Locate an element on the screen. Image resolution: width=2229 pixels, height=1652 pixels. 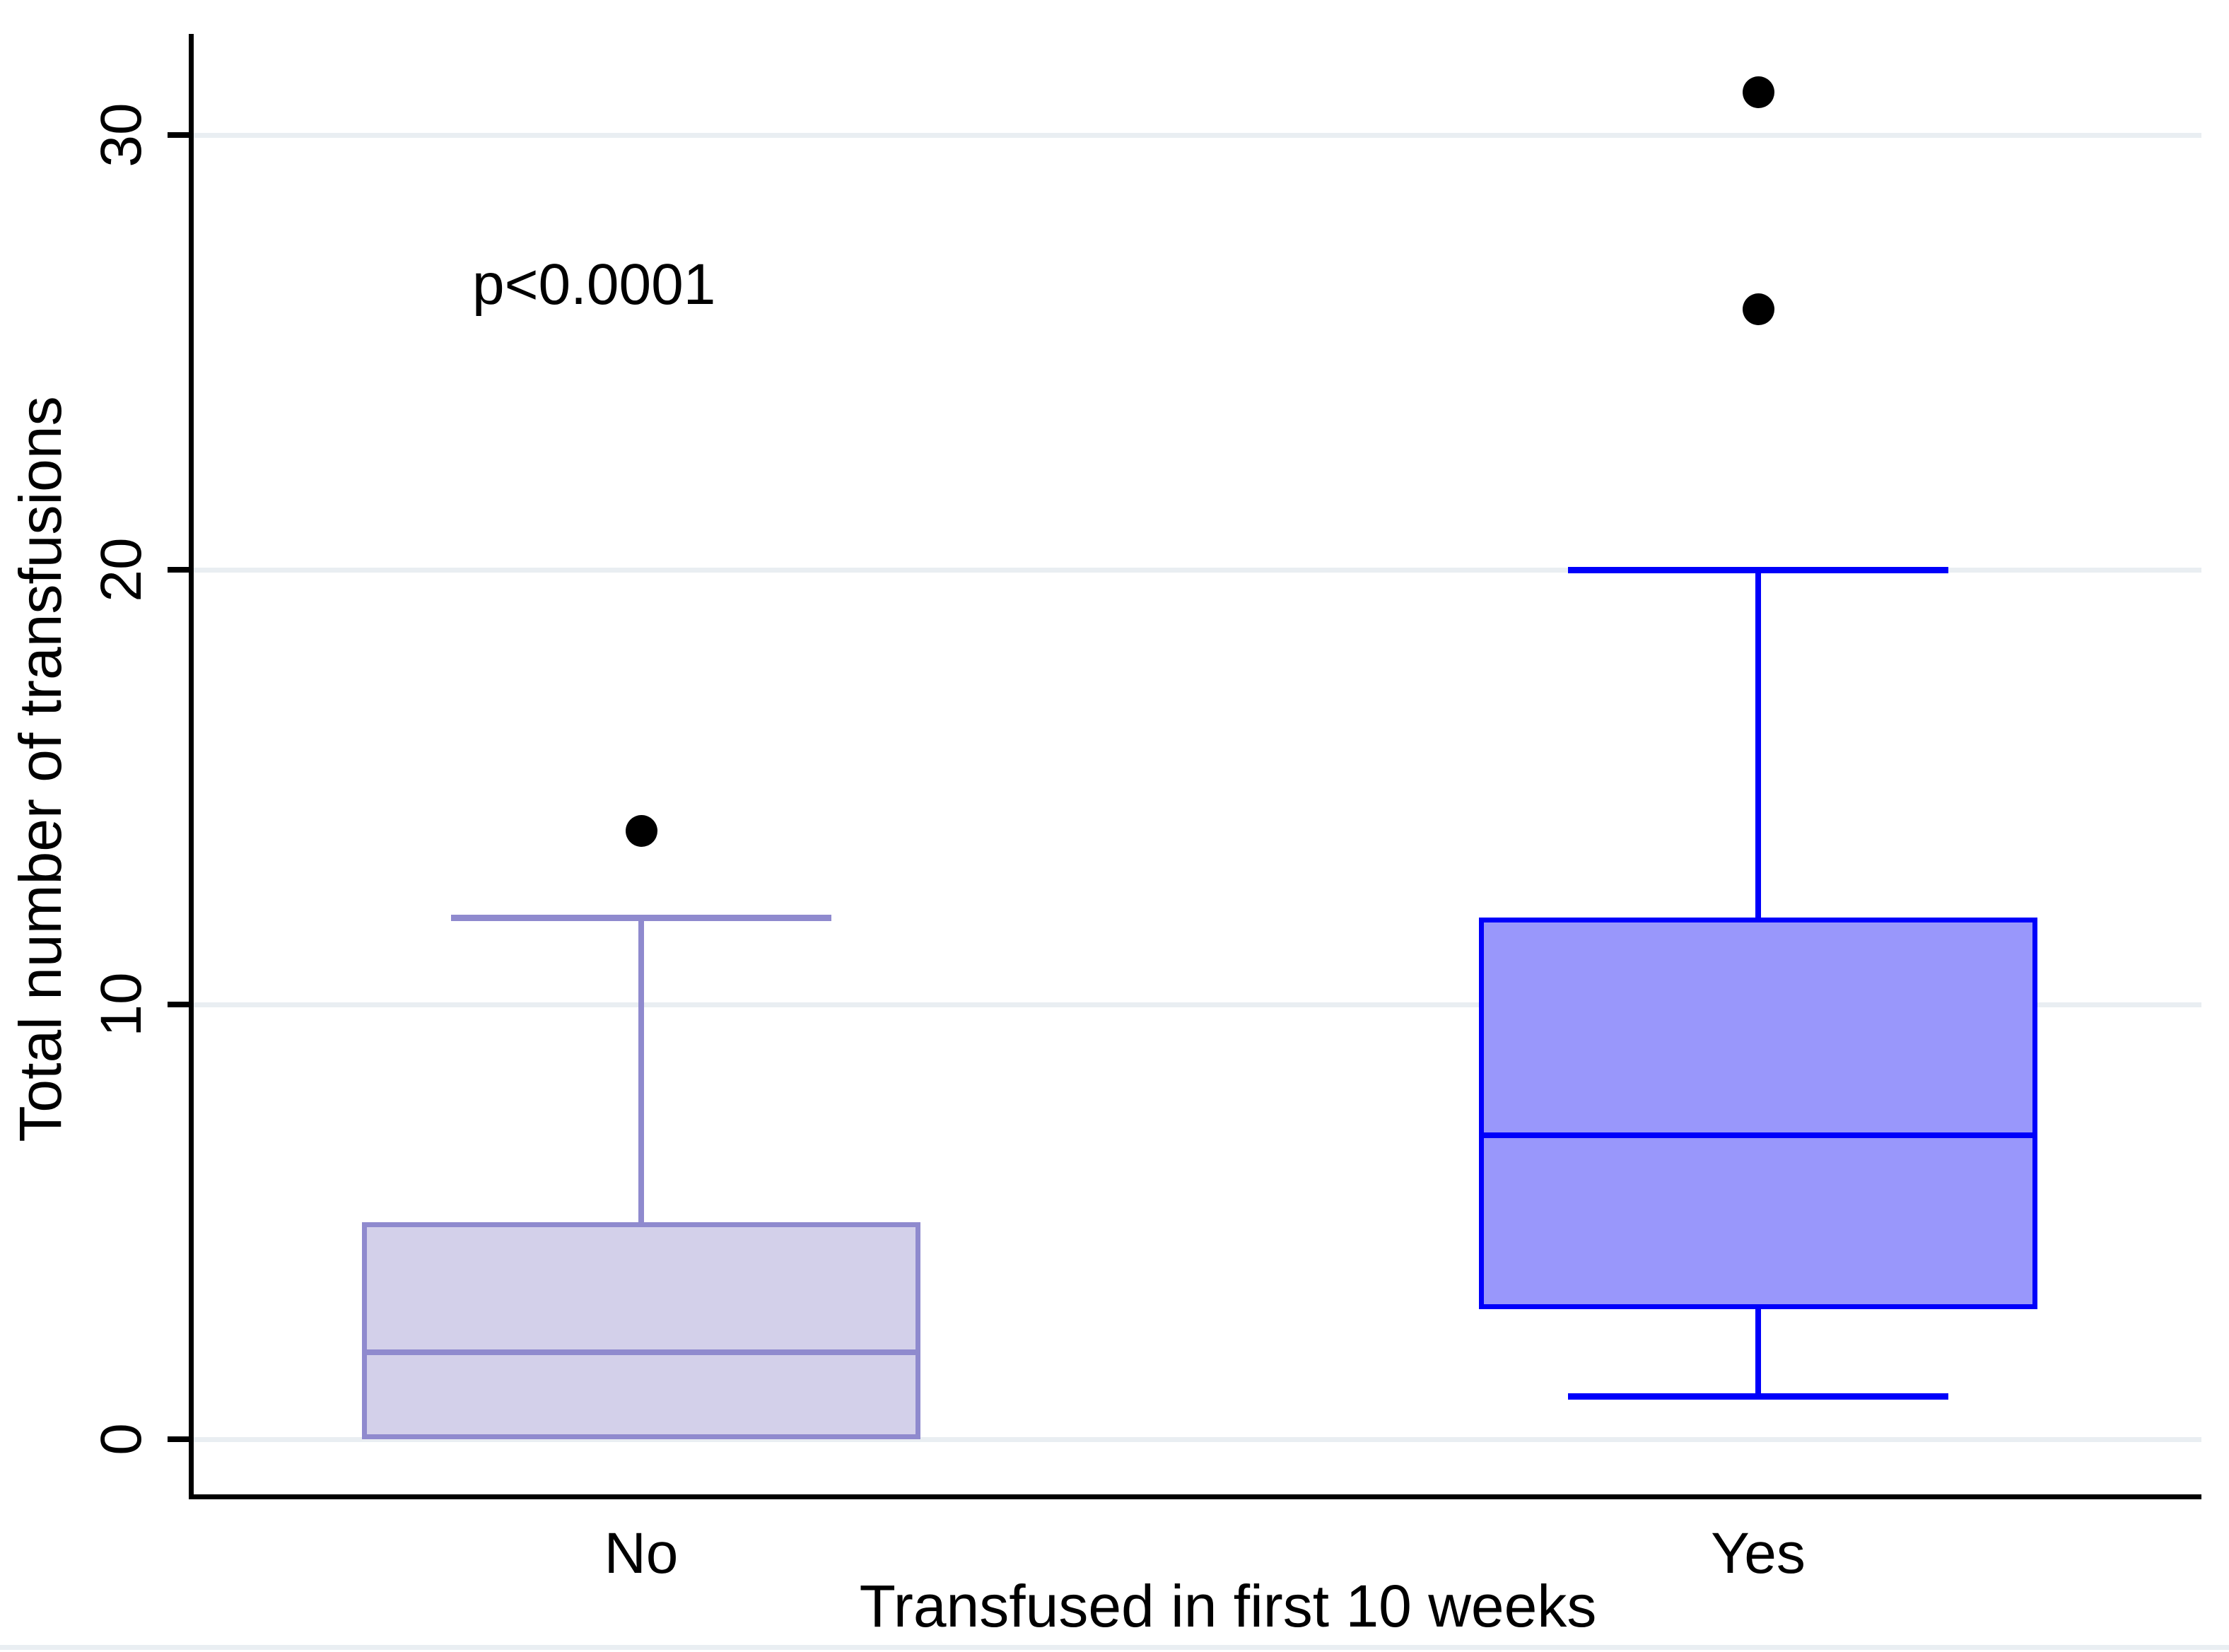
x-axis-line is located at coordinates (1195, 1496).